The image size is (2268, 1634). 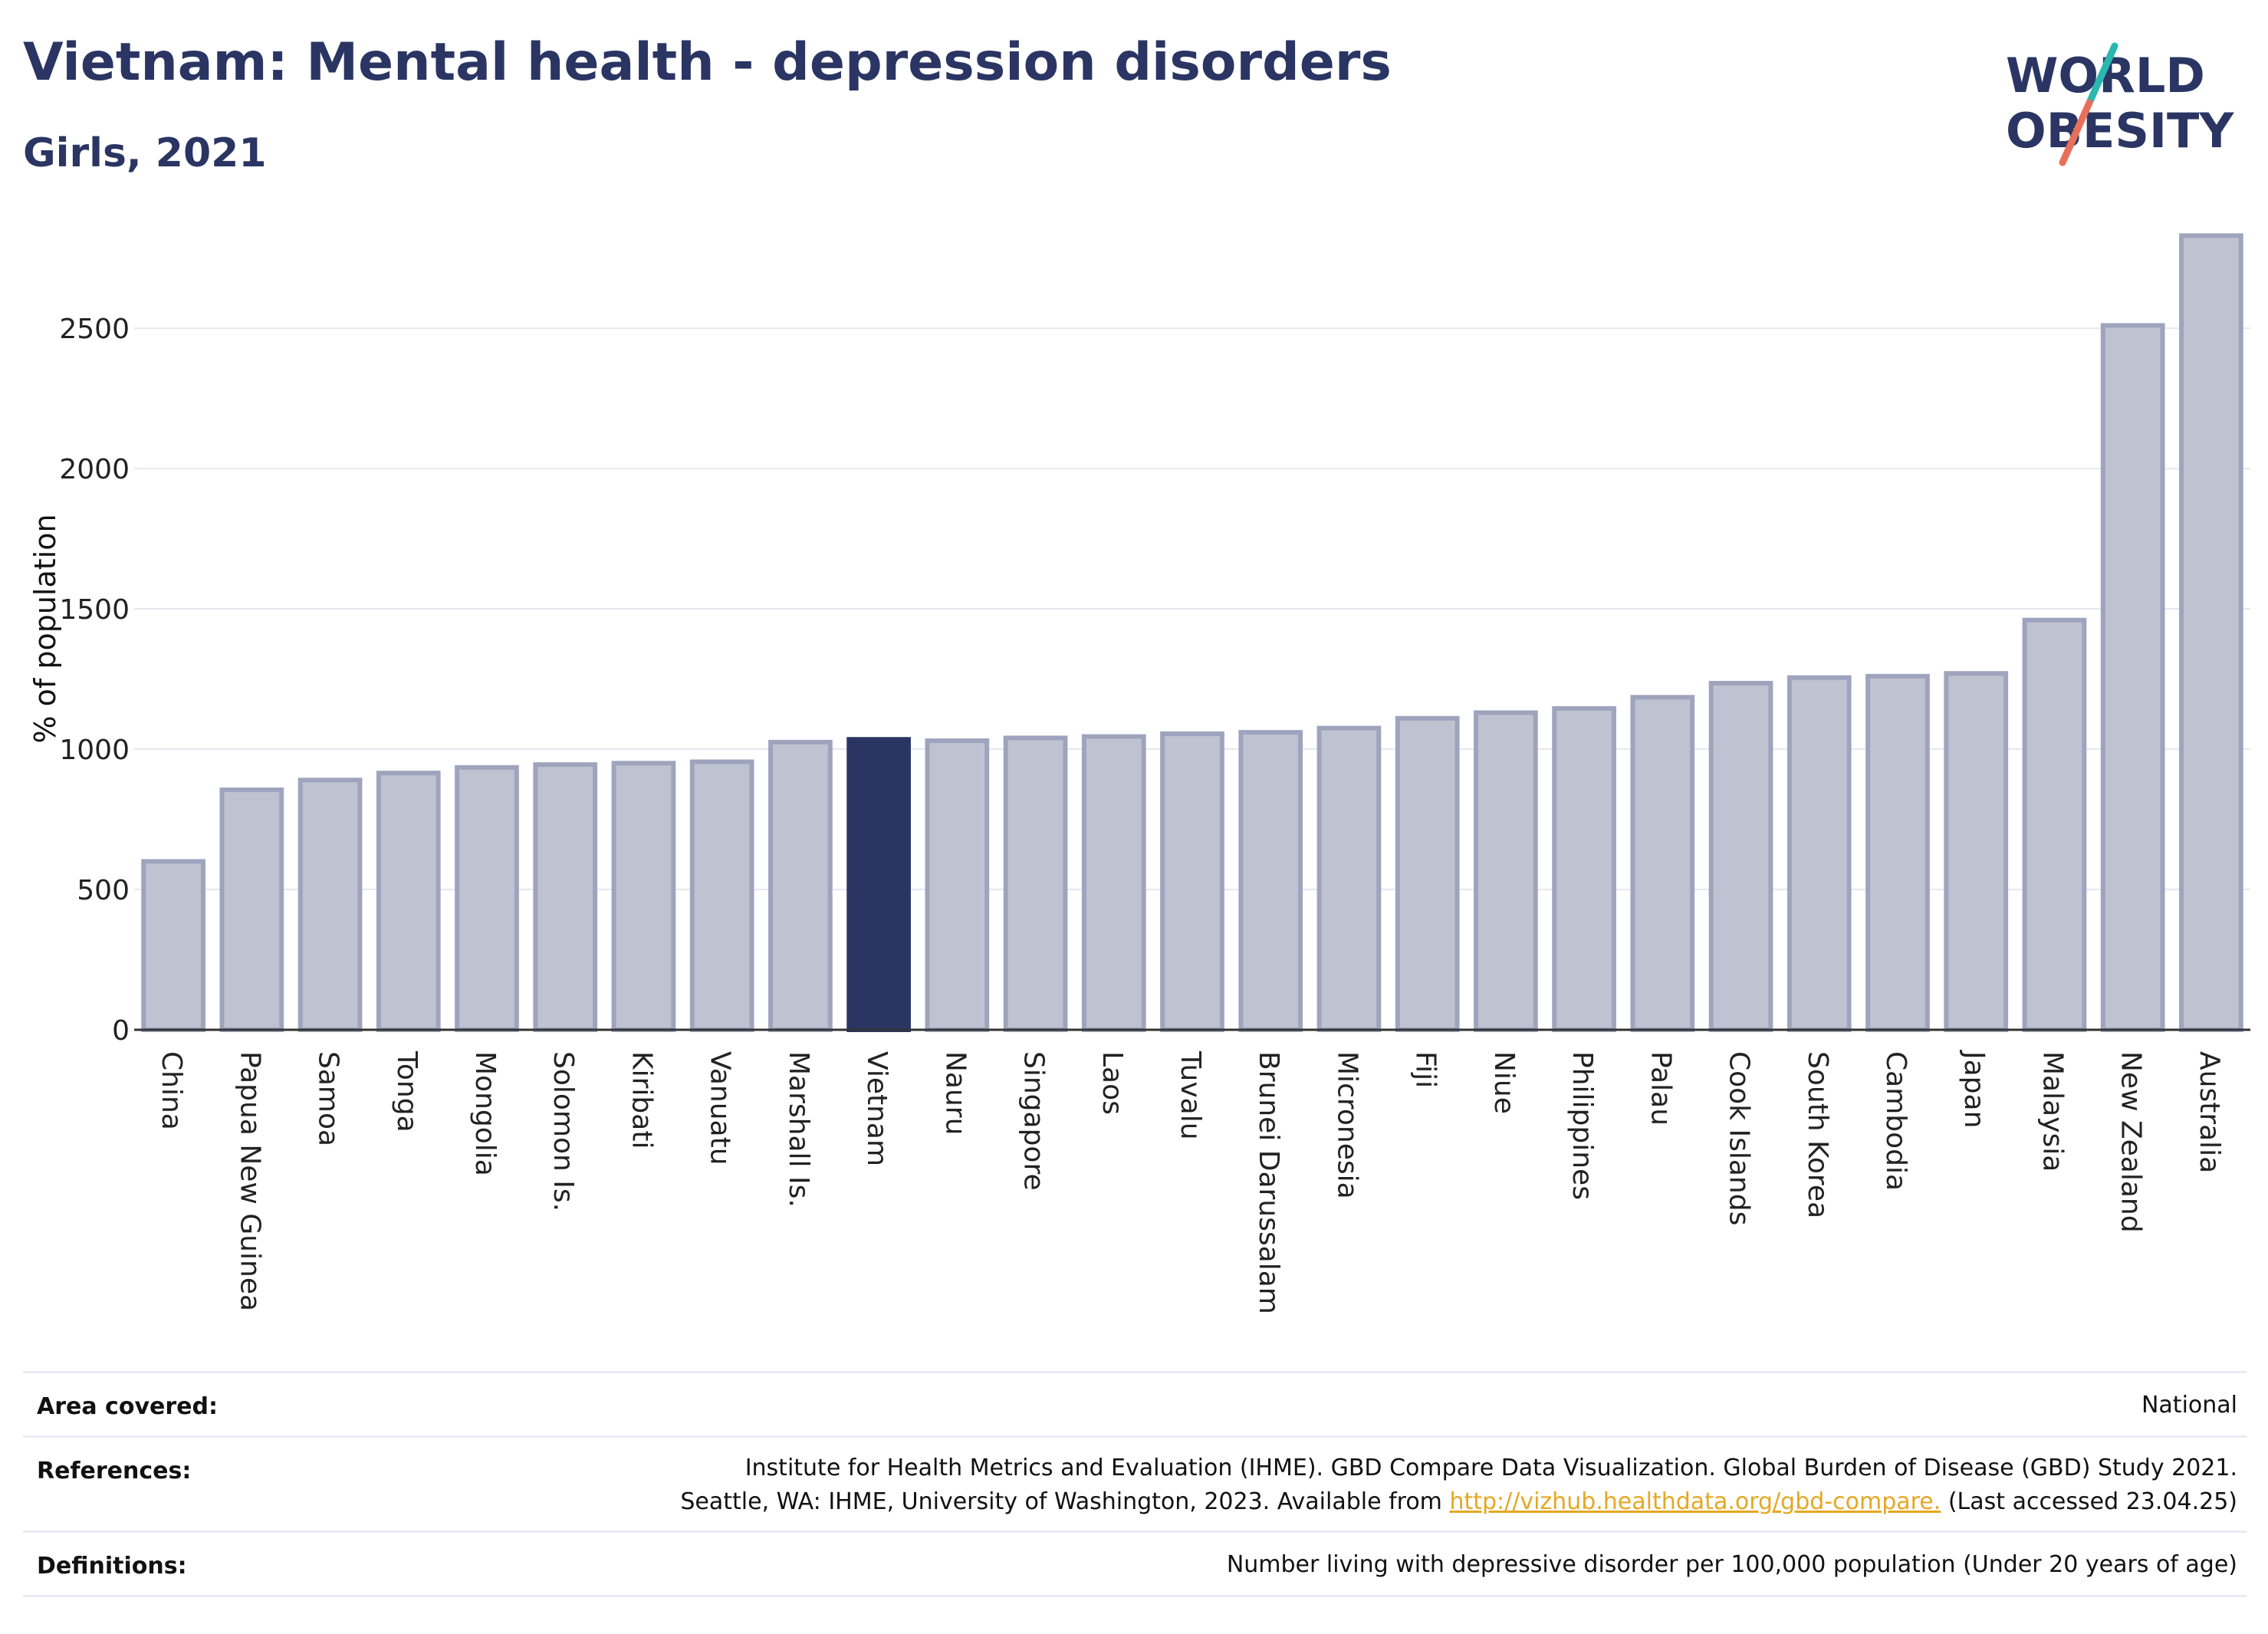 What do you see at coordinates (1582, 1125) in the screenshot?
I see `x-tick-label: Philippines` at bounding box center [1582, 1125].